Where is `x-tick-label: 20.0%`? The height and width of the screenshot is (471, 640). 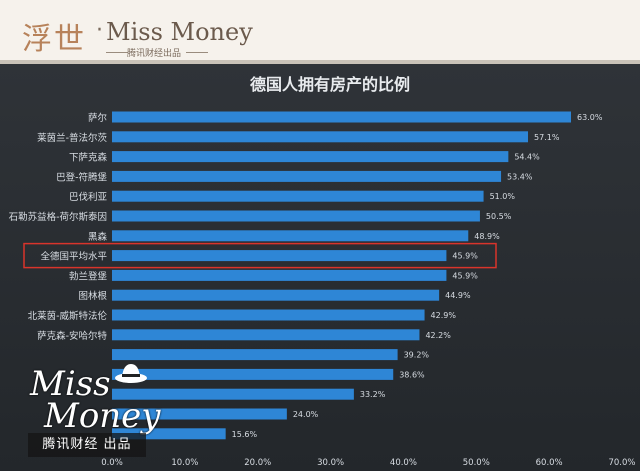
x-tick-label: 20.0% is located at coordinates (257, 463).